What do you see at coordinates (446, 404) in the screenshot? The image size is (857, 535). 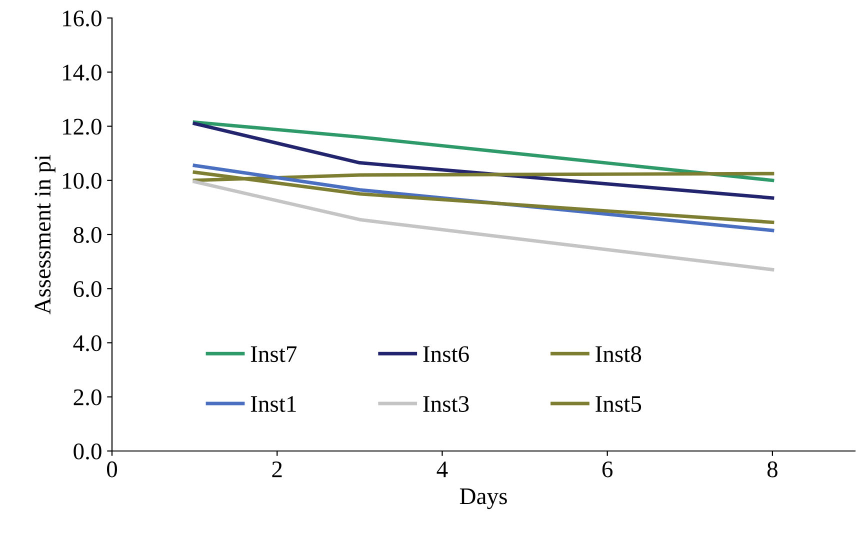 I see `legend-label: Inst3` at bounding box center [446, 404].